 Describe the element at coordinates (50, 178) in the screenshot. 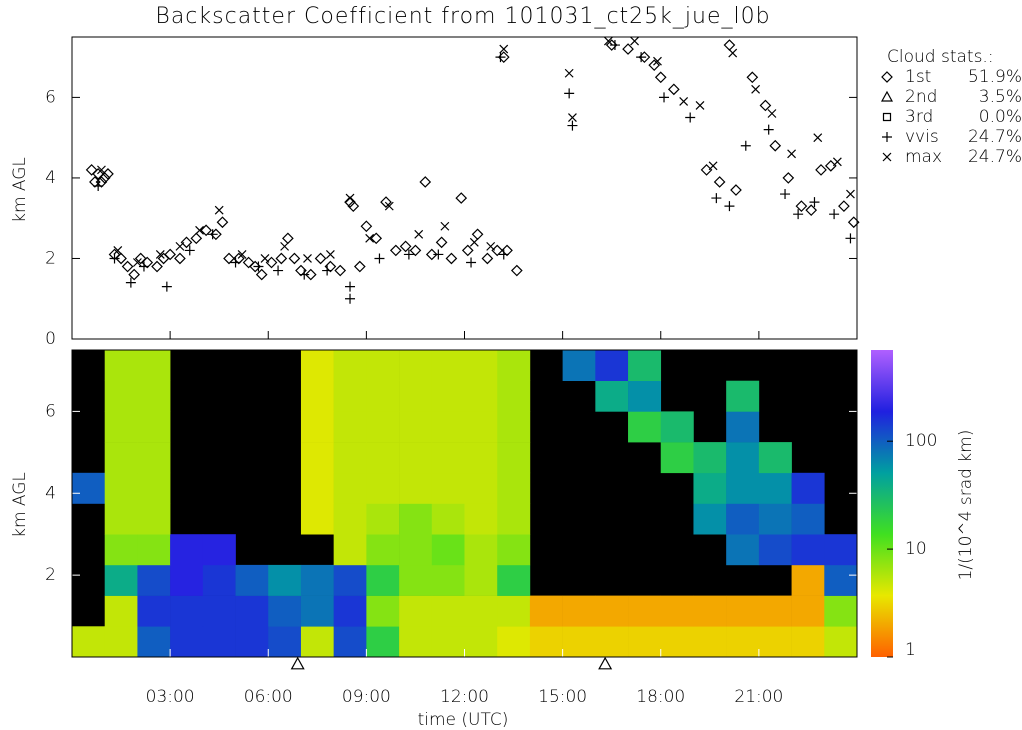

I see `y-tick-label: 4` at that location.